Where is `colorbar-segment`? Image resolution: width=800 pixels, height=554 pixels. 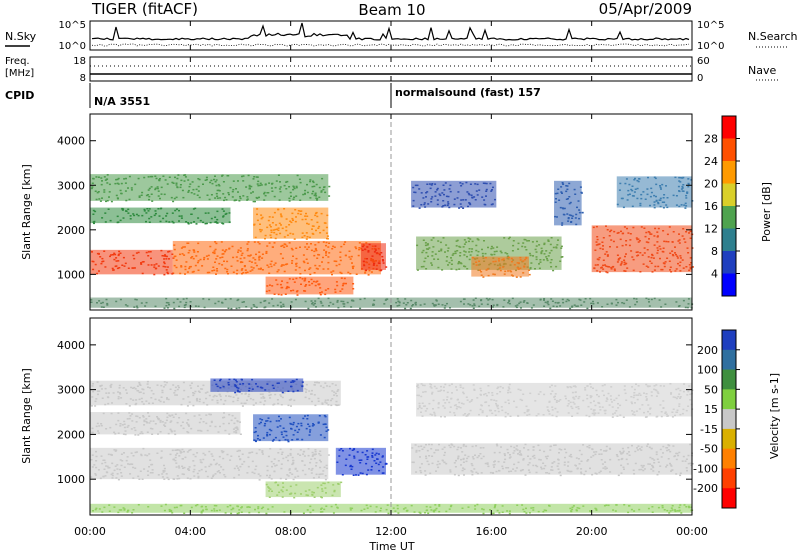
colorbar-segment is located at coordinates (729, 127).